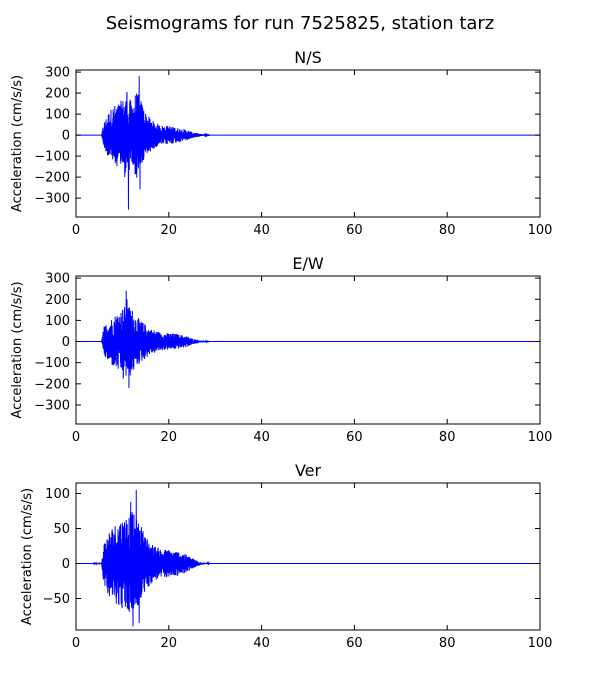 The width and height of the screenshot is (600, 700). What do you see at coordinates (169, 230) in the screenshot?
I see `x-tick-label-ns: 20` at bounding box center [169, 230].